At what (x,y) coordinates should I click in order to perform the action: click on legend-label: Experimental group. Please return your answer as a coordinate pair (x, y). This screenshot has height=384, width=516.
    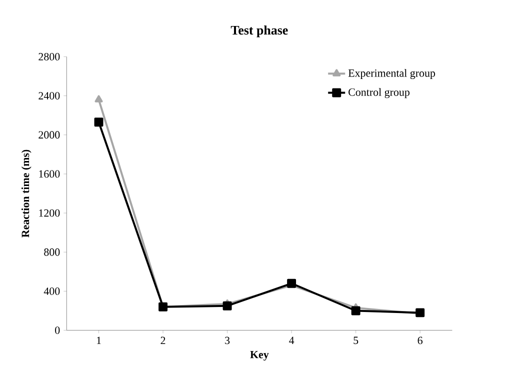
    Looking at the image, I should click on (392, 74).